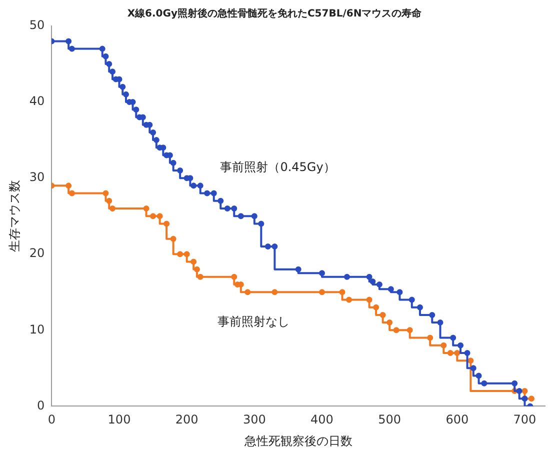  What do you see at coordinates (37, 177) in the screenshot?
I see `y-tick-label: 30` at bounding box center [37, 177].